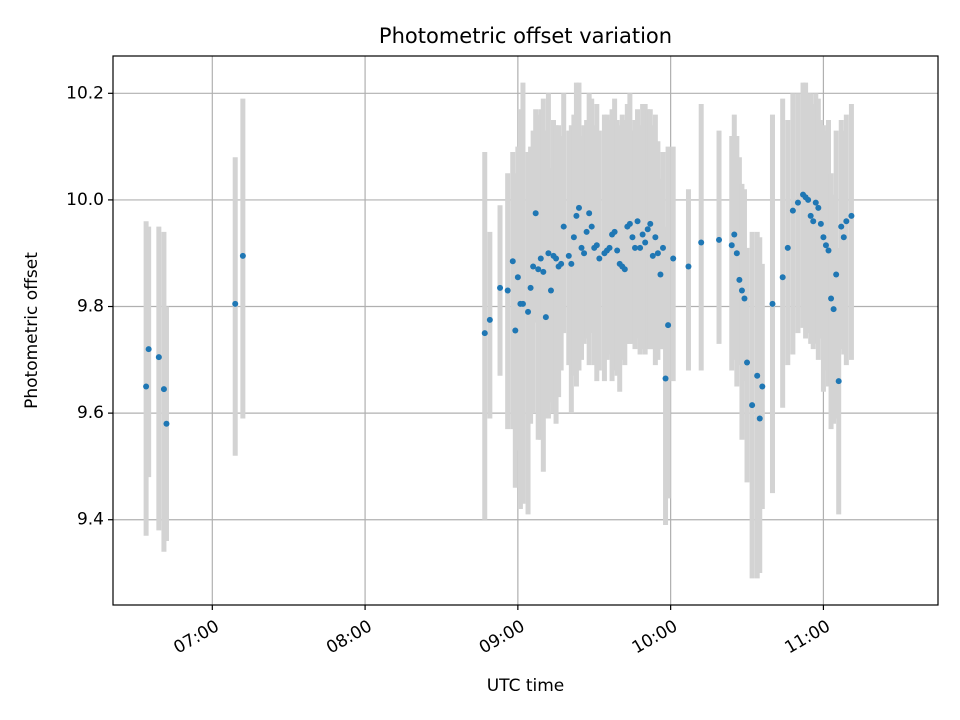 The width and height of the screenshot is (960, 720). I want to click on x-tick-label: 10:00, so click(655, 637).